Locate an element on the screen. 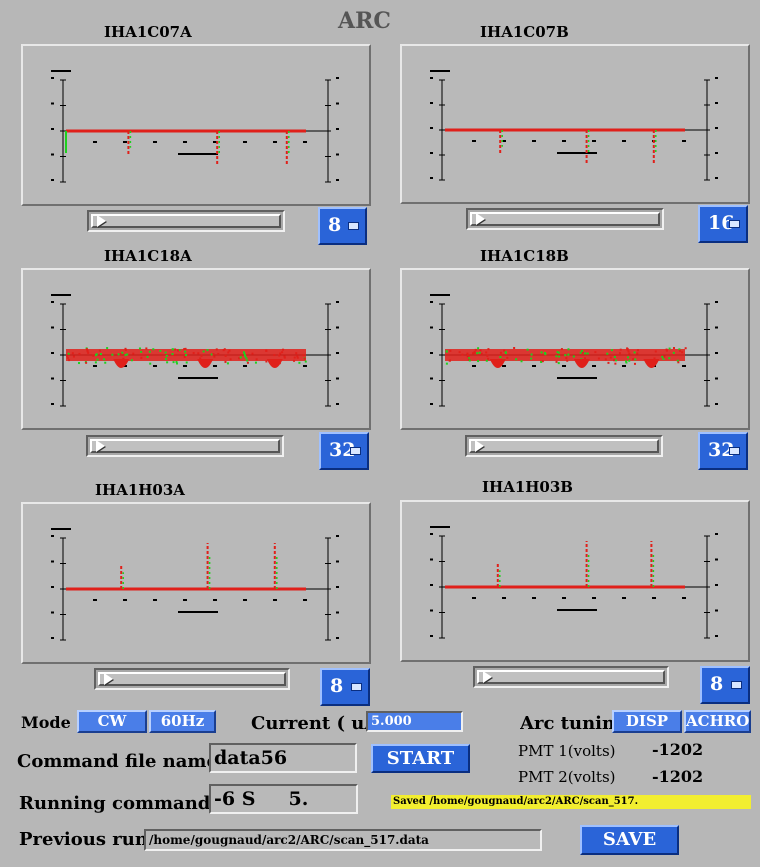 The height and width of the screenshot is (867, 760). plot-canvas is located at coordinates (574, 350).